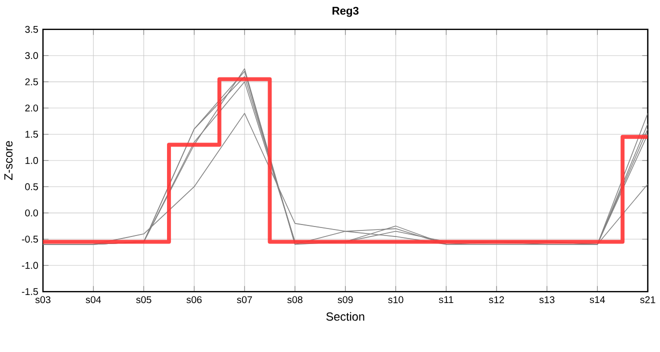 The image size is (660, 352). Describe the element at coordinates (93, 300) in the screenshot. I see `x-tick-label: s04` at that location.